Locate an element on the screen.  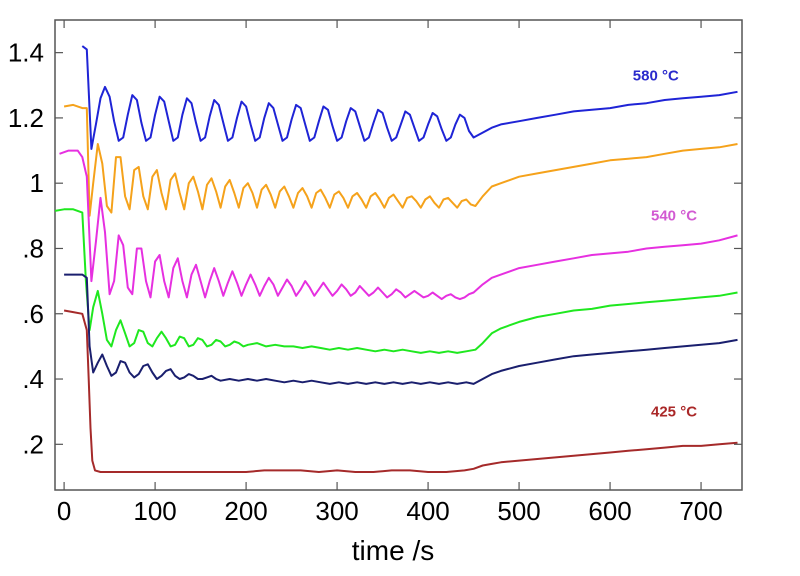
series-temperature-label: 540 °C is located at coordinates (674, 216).